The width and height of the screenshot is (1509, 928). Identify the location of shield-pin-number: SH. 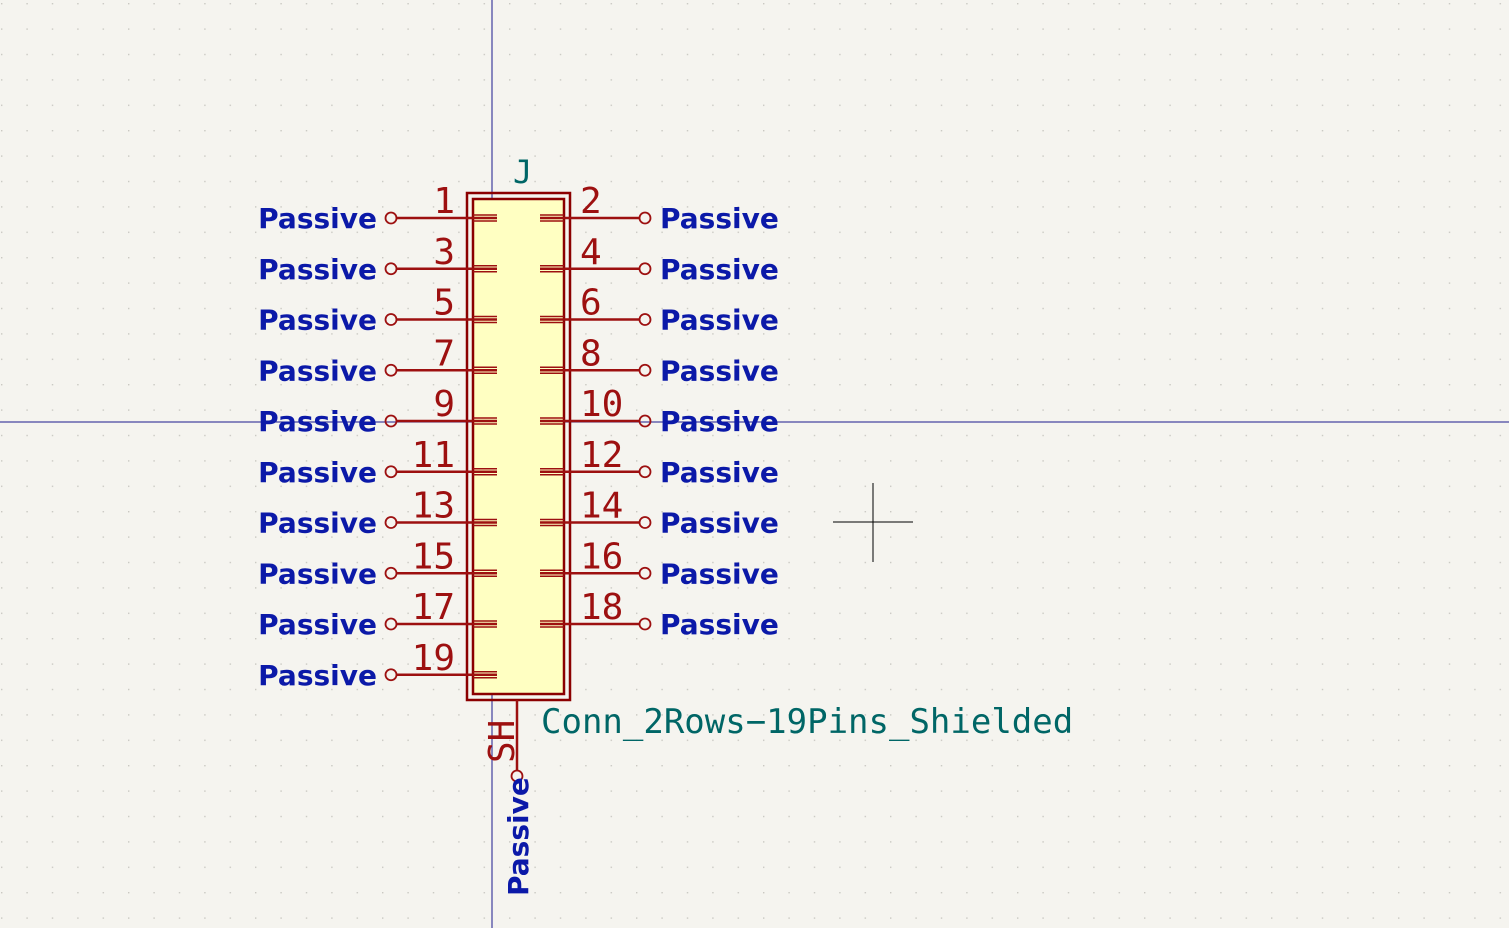
(502, 741).